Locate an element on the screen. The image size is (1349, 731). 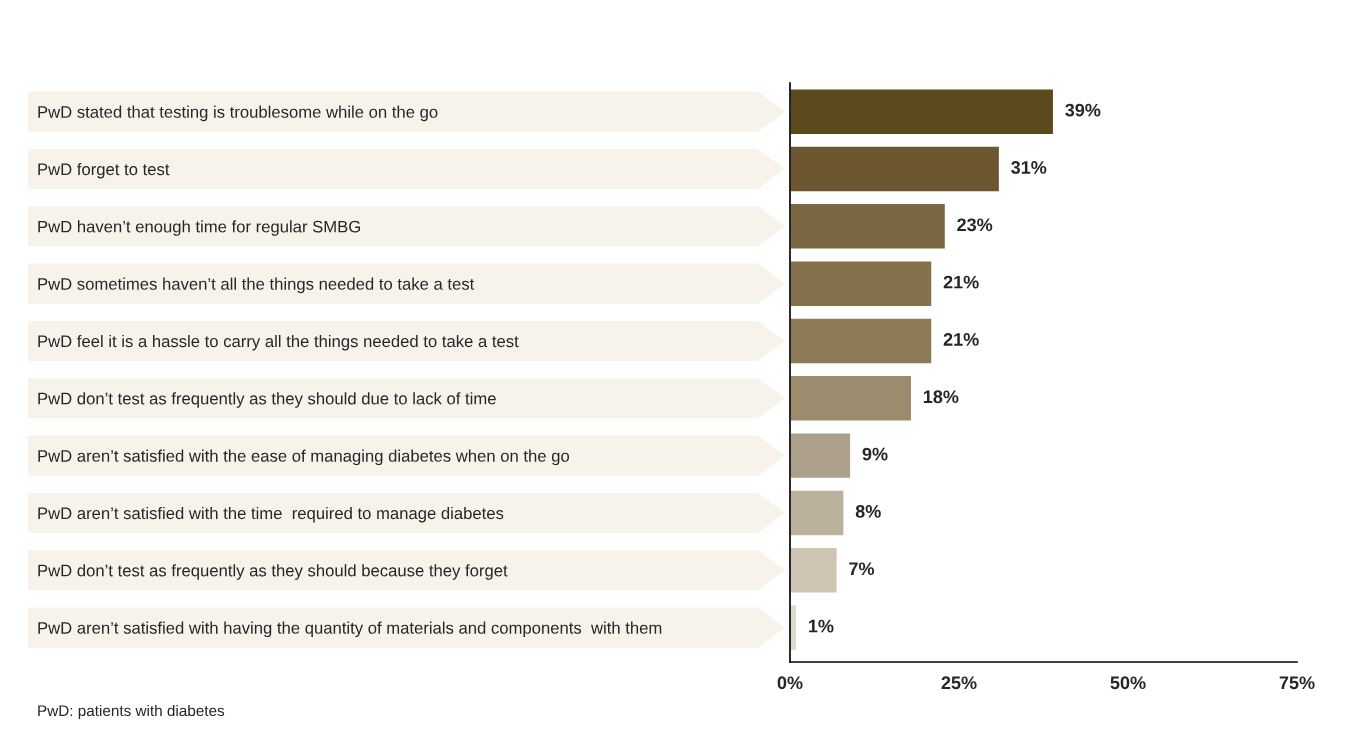
data-label: 23% is located at coordinates (975, 225).